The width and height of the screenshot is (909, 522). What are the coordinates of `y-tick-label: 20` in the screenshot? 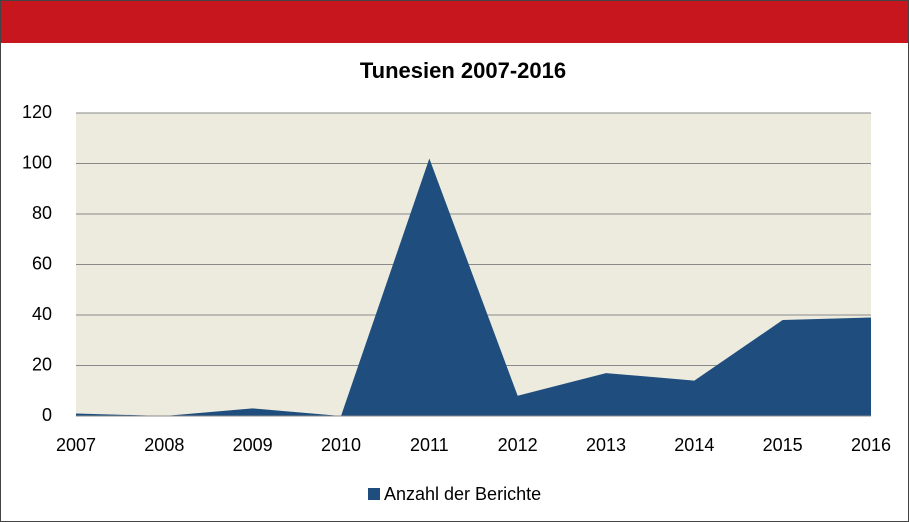 It's located at (42, 364).